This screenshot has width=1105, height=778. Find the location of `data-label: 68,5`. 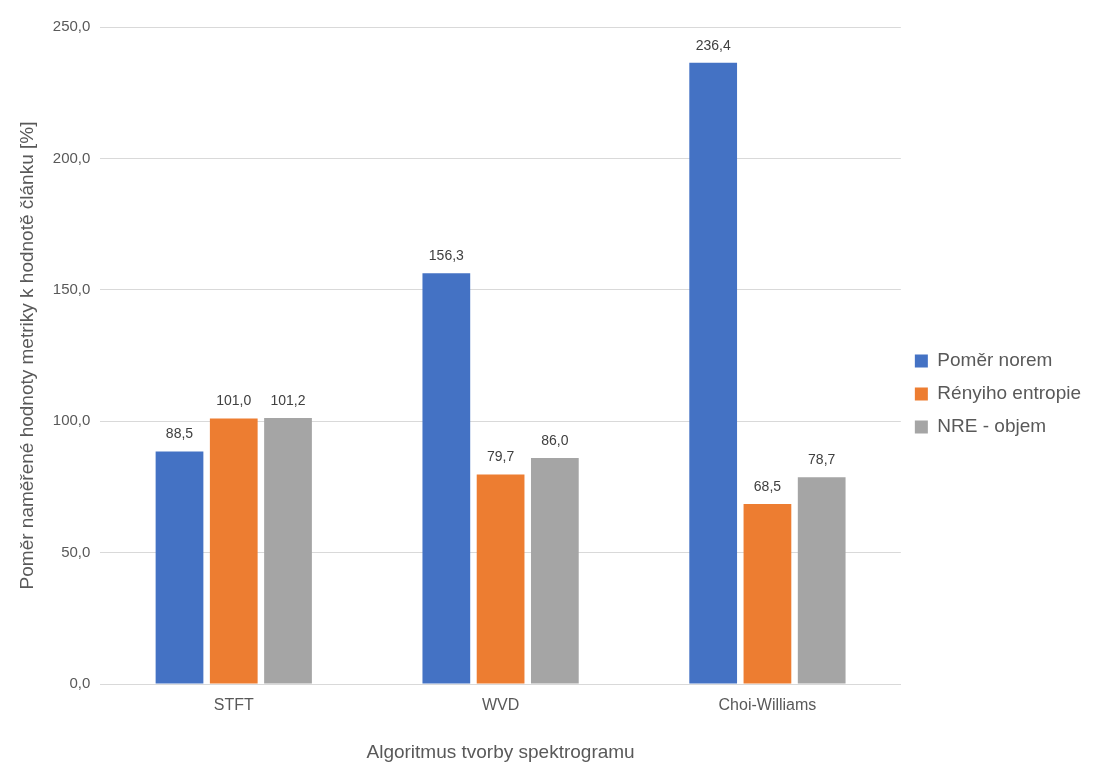

data-label: 68,5 is located at coordinates (767, 485).